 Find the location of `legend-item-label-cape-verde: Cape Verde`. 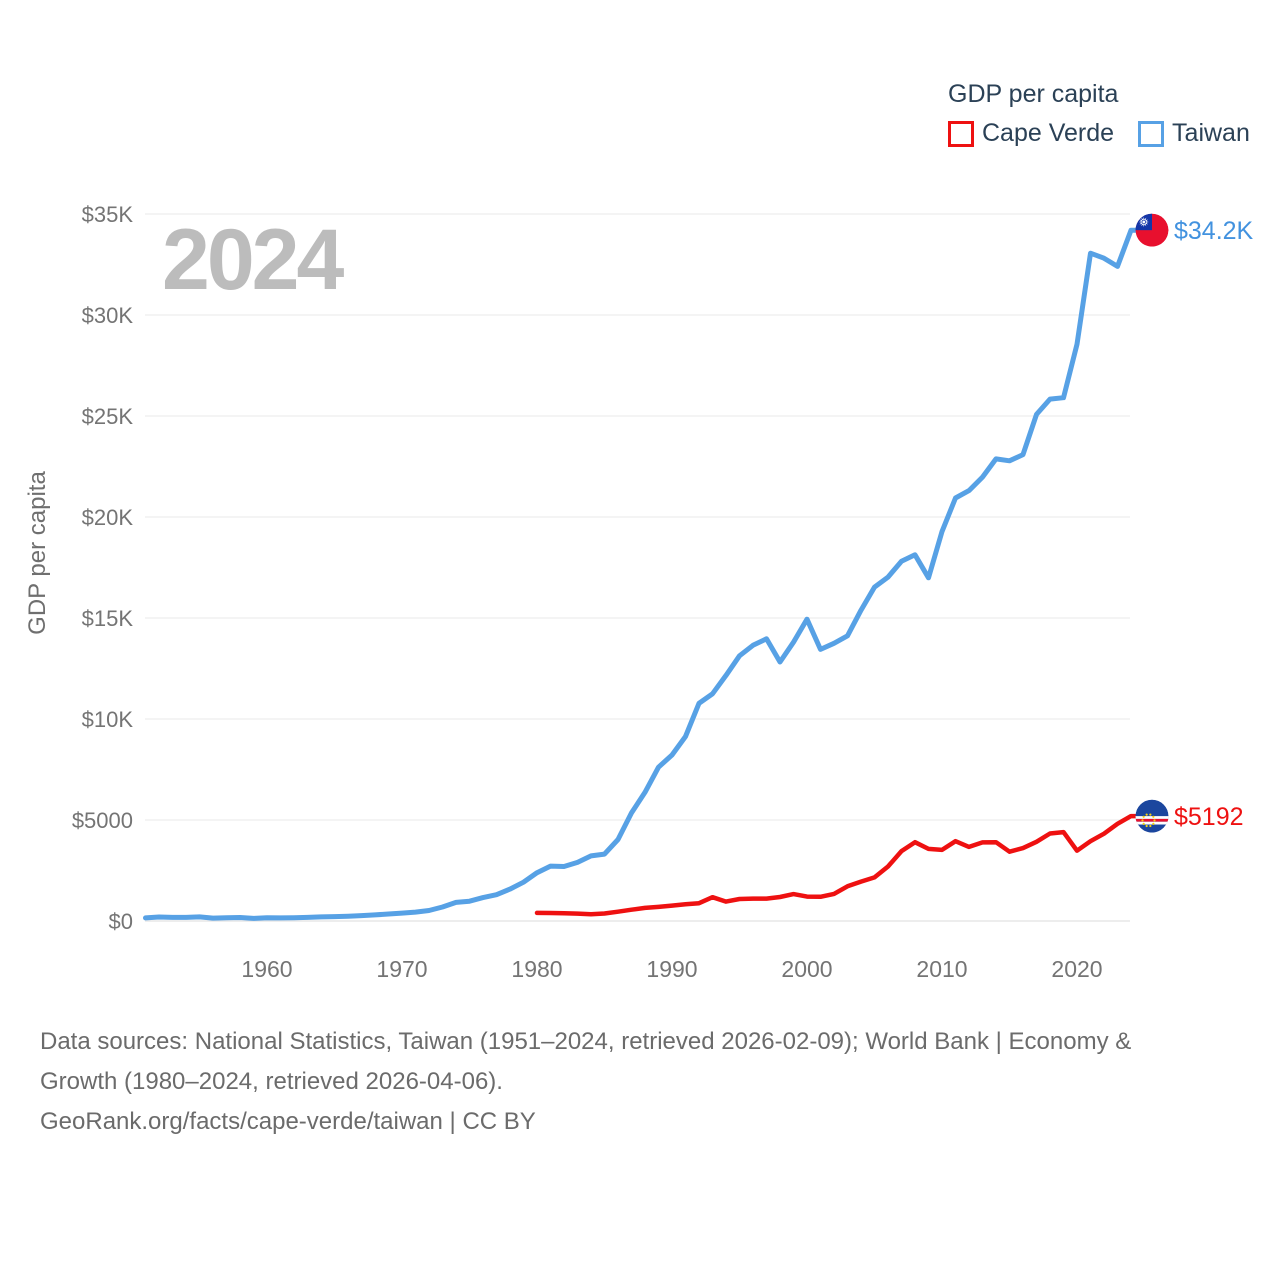

legend-item-label-cape-verde: Cape Verde is located at coordinates (1048, 133).